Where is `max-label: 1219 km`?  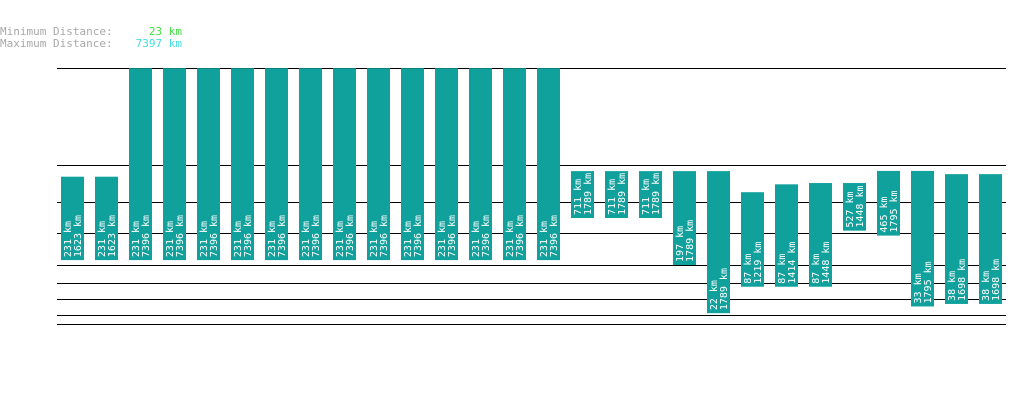
max-label: 1219 km is located at coordinates (758, 263).